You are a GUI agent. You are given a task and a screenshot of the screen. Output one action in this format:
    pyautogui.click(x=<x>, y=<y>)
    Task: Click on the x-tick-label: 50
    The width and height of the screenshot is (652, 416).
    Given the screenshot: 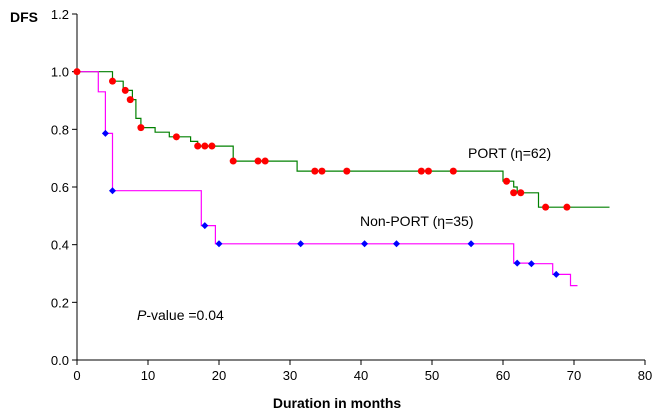 What is the action you would take?
    pyautogui.click(x=432, y=375)
    